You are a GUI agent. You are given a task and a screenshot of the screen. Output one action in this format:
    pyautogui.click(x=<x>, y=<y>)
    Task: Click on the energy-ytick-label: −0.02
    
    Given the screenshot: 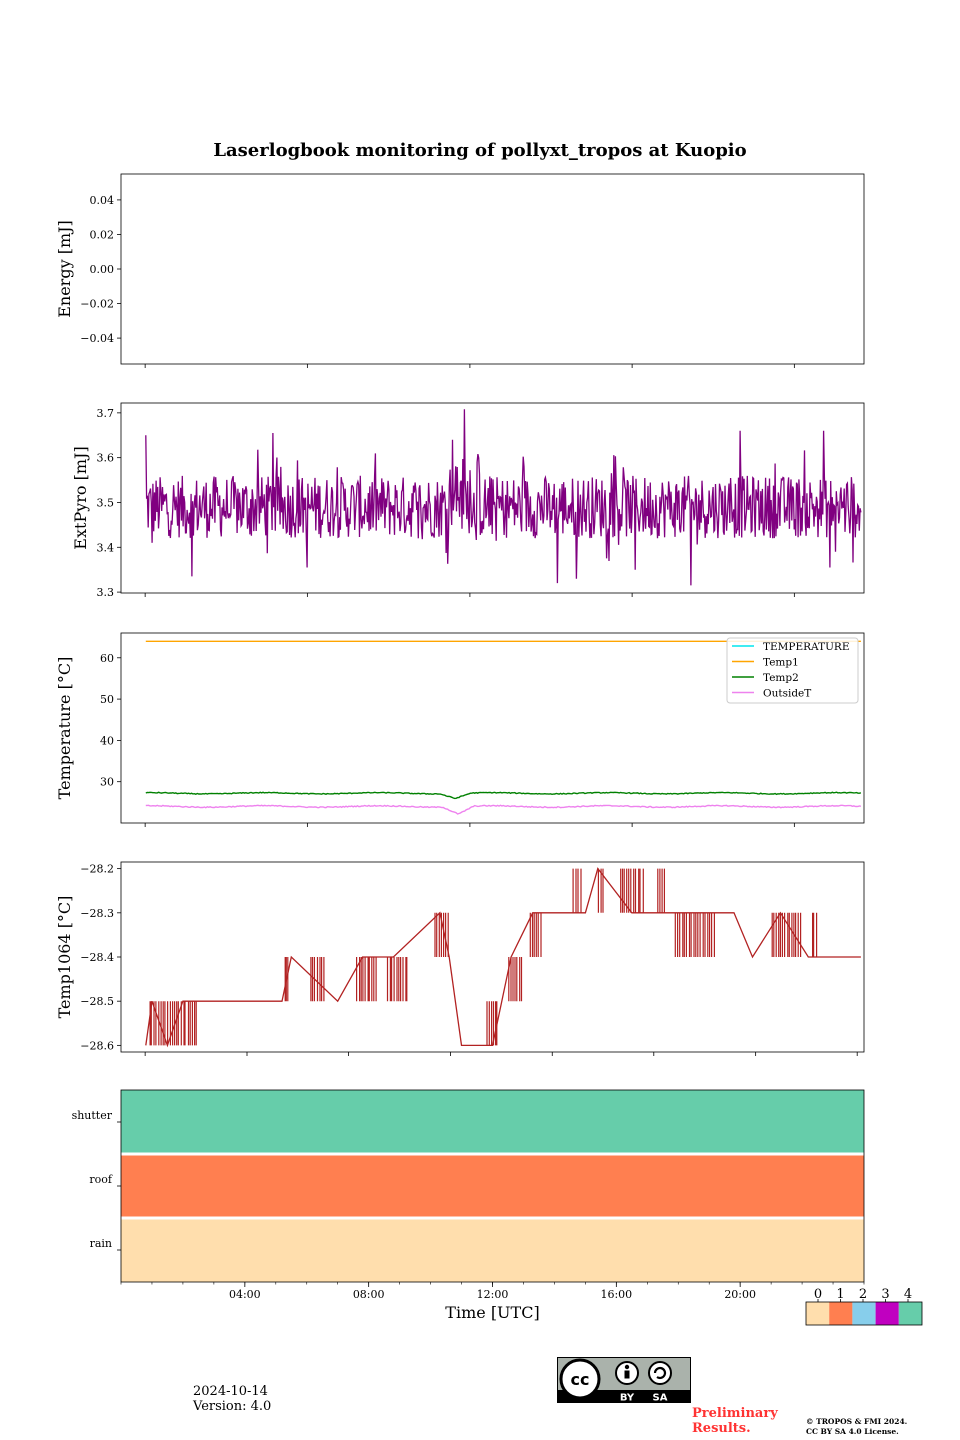 What is the action you would take?
    pyautogui.click(x=97, y=304)
    